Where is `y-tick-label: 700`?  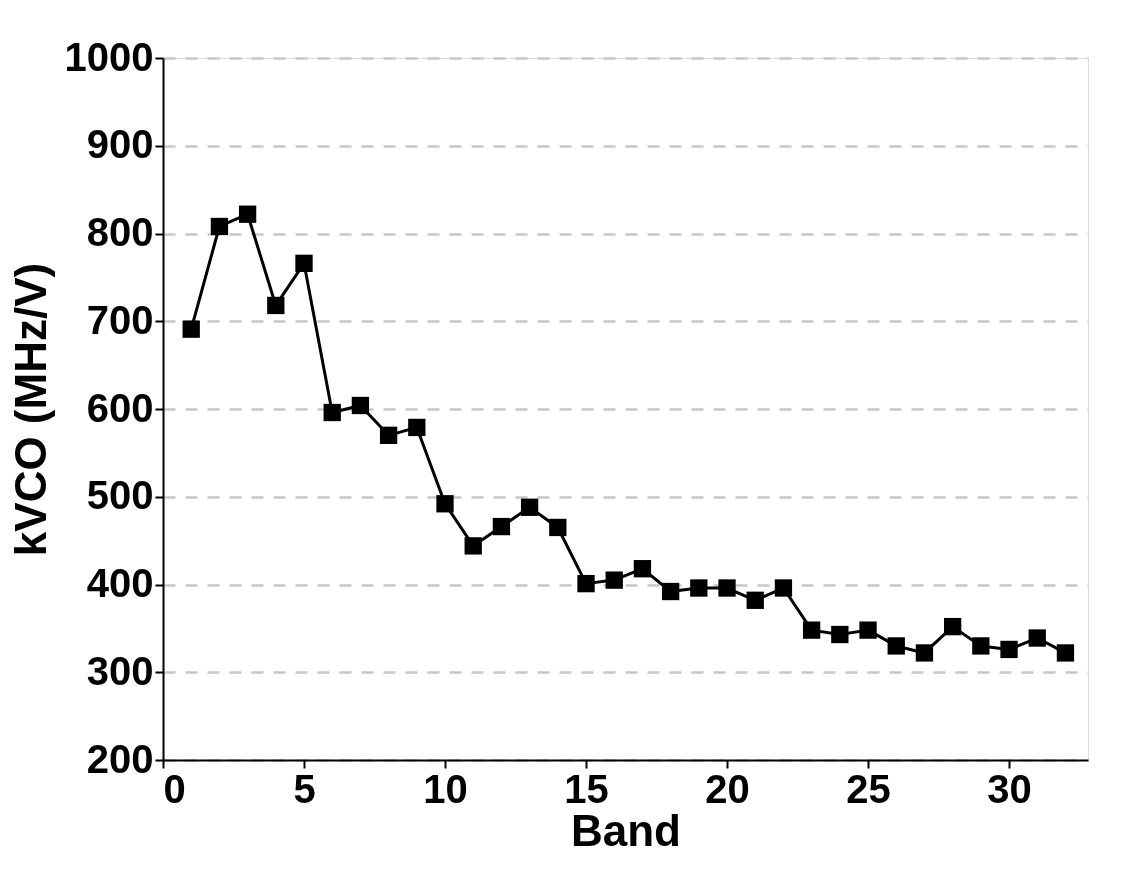 y-tick-label: 700 is located at coordinates (120, 319).